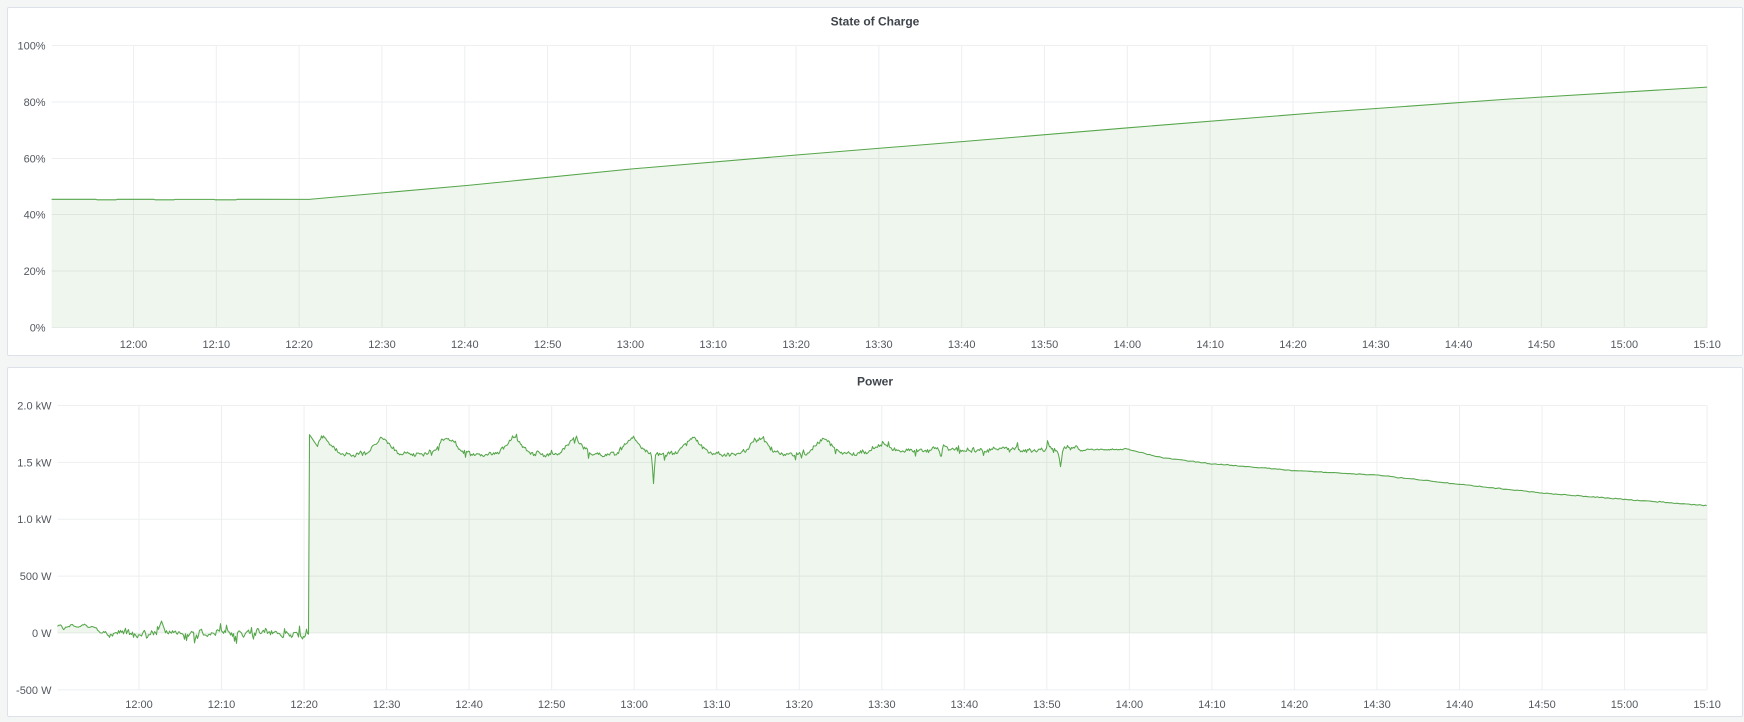  What do you see at coordinates (34, 520) in the screenshot?
I see `svg-text: 1.0 kW` at bounding box center [34, 520].